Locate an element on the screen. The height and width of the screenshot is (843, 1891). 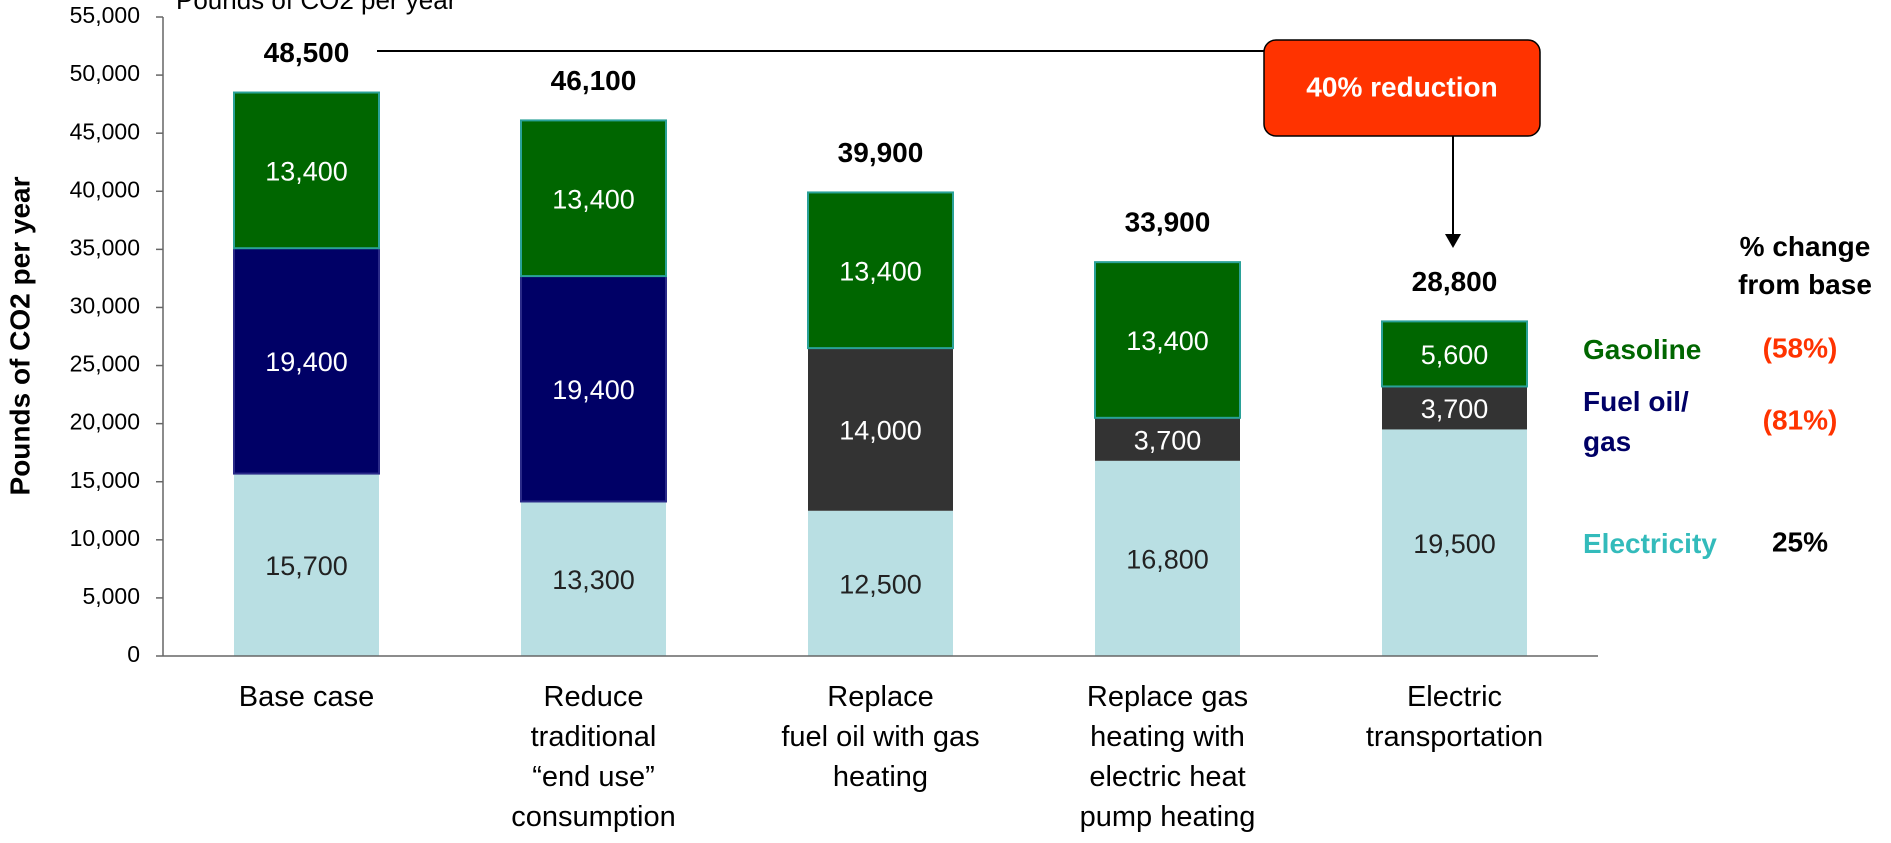
value-label: 14,000 is located at coordinates (880, 431).